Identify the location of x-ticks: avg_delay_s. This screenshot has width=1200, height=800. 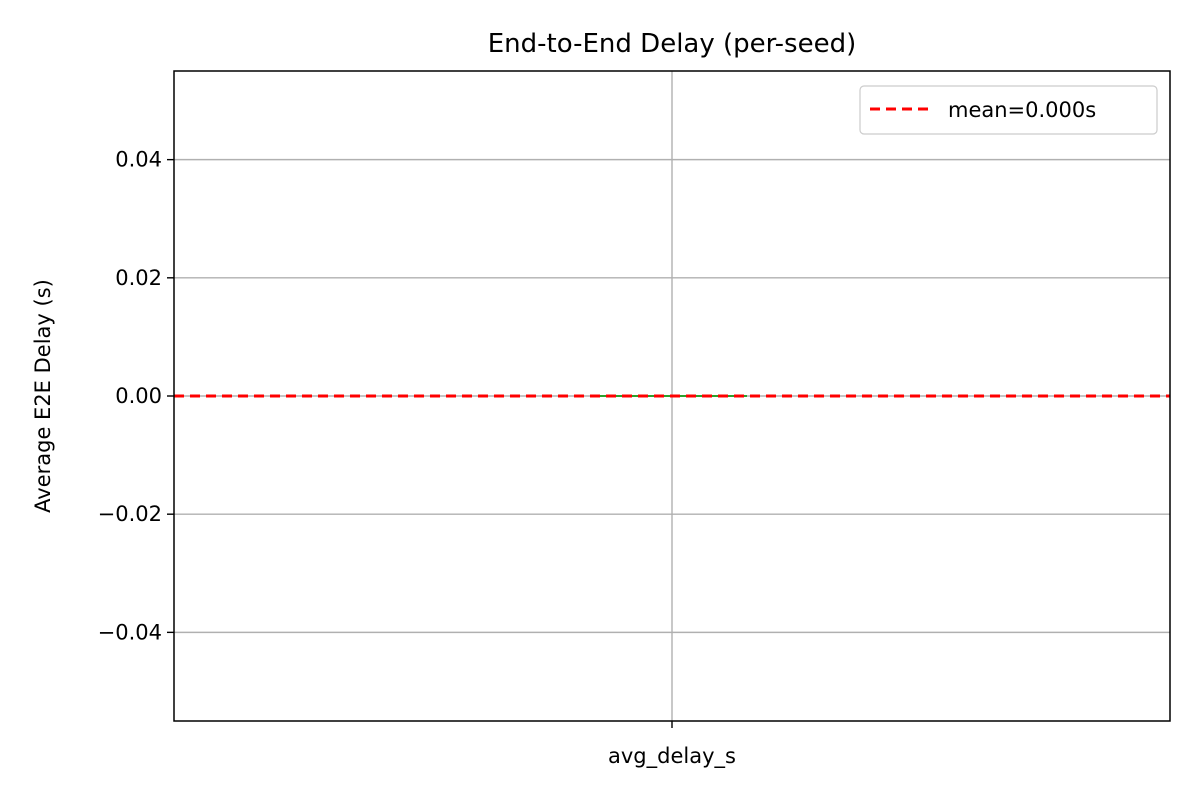
(672, 745).